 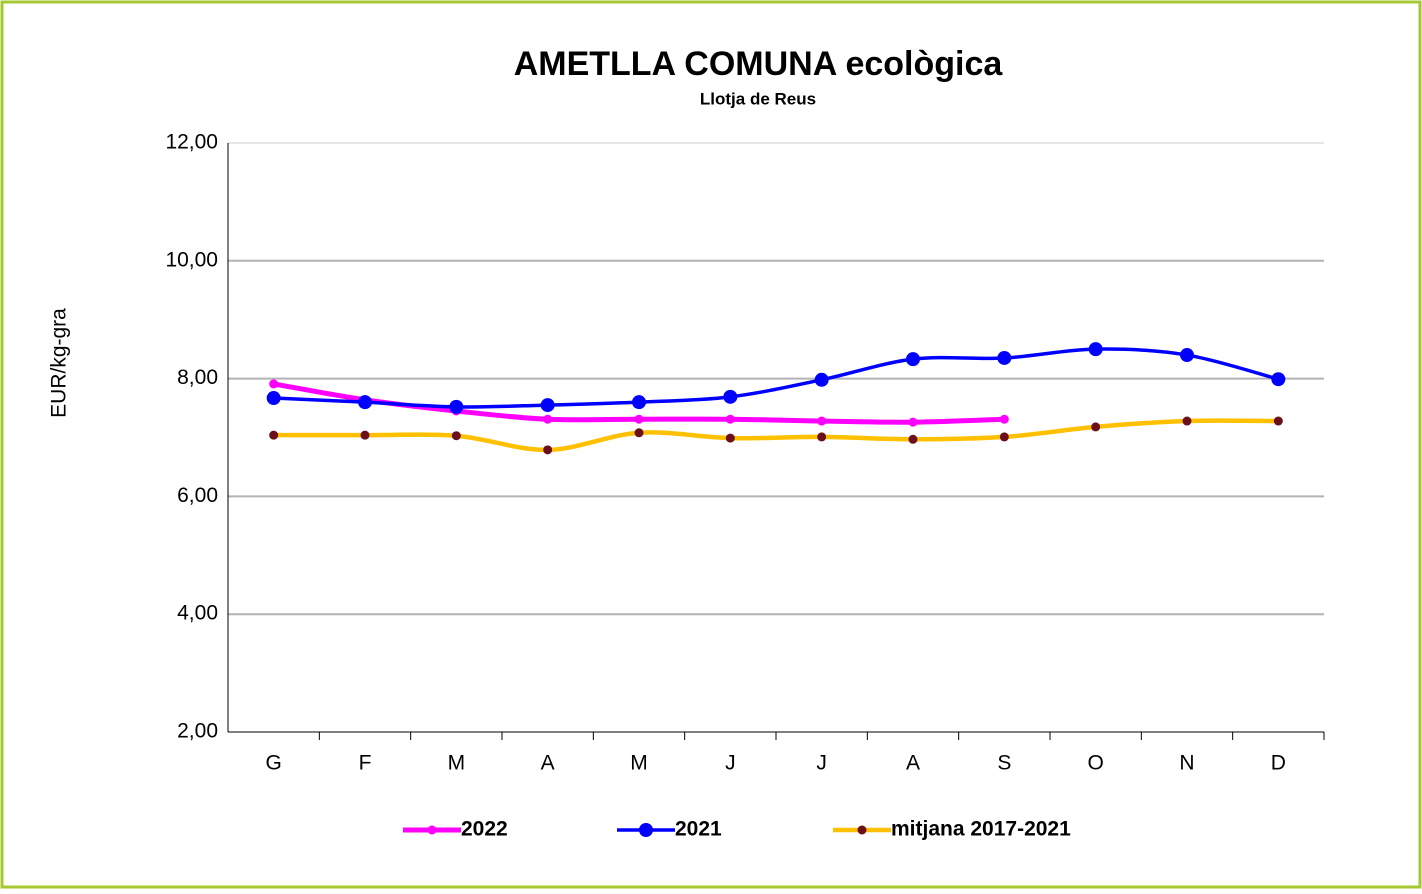 What do you see at coordinates (197, 495) in the screenshot?
I see `y-tick-label: 6,00` at bounding box center [197, 495].